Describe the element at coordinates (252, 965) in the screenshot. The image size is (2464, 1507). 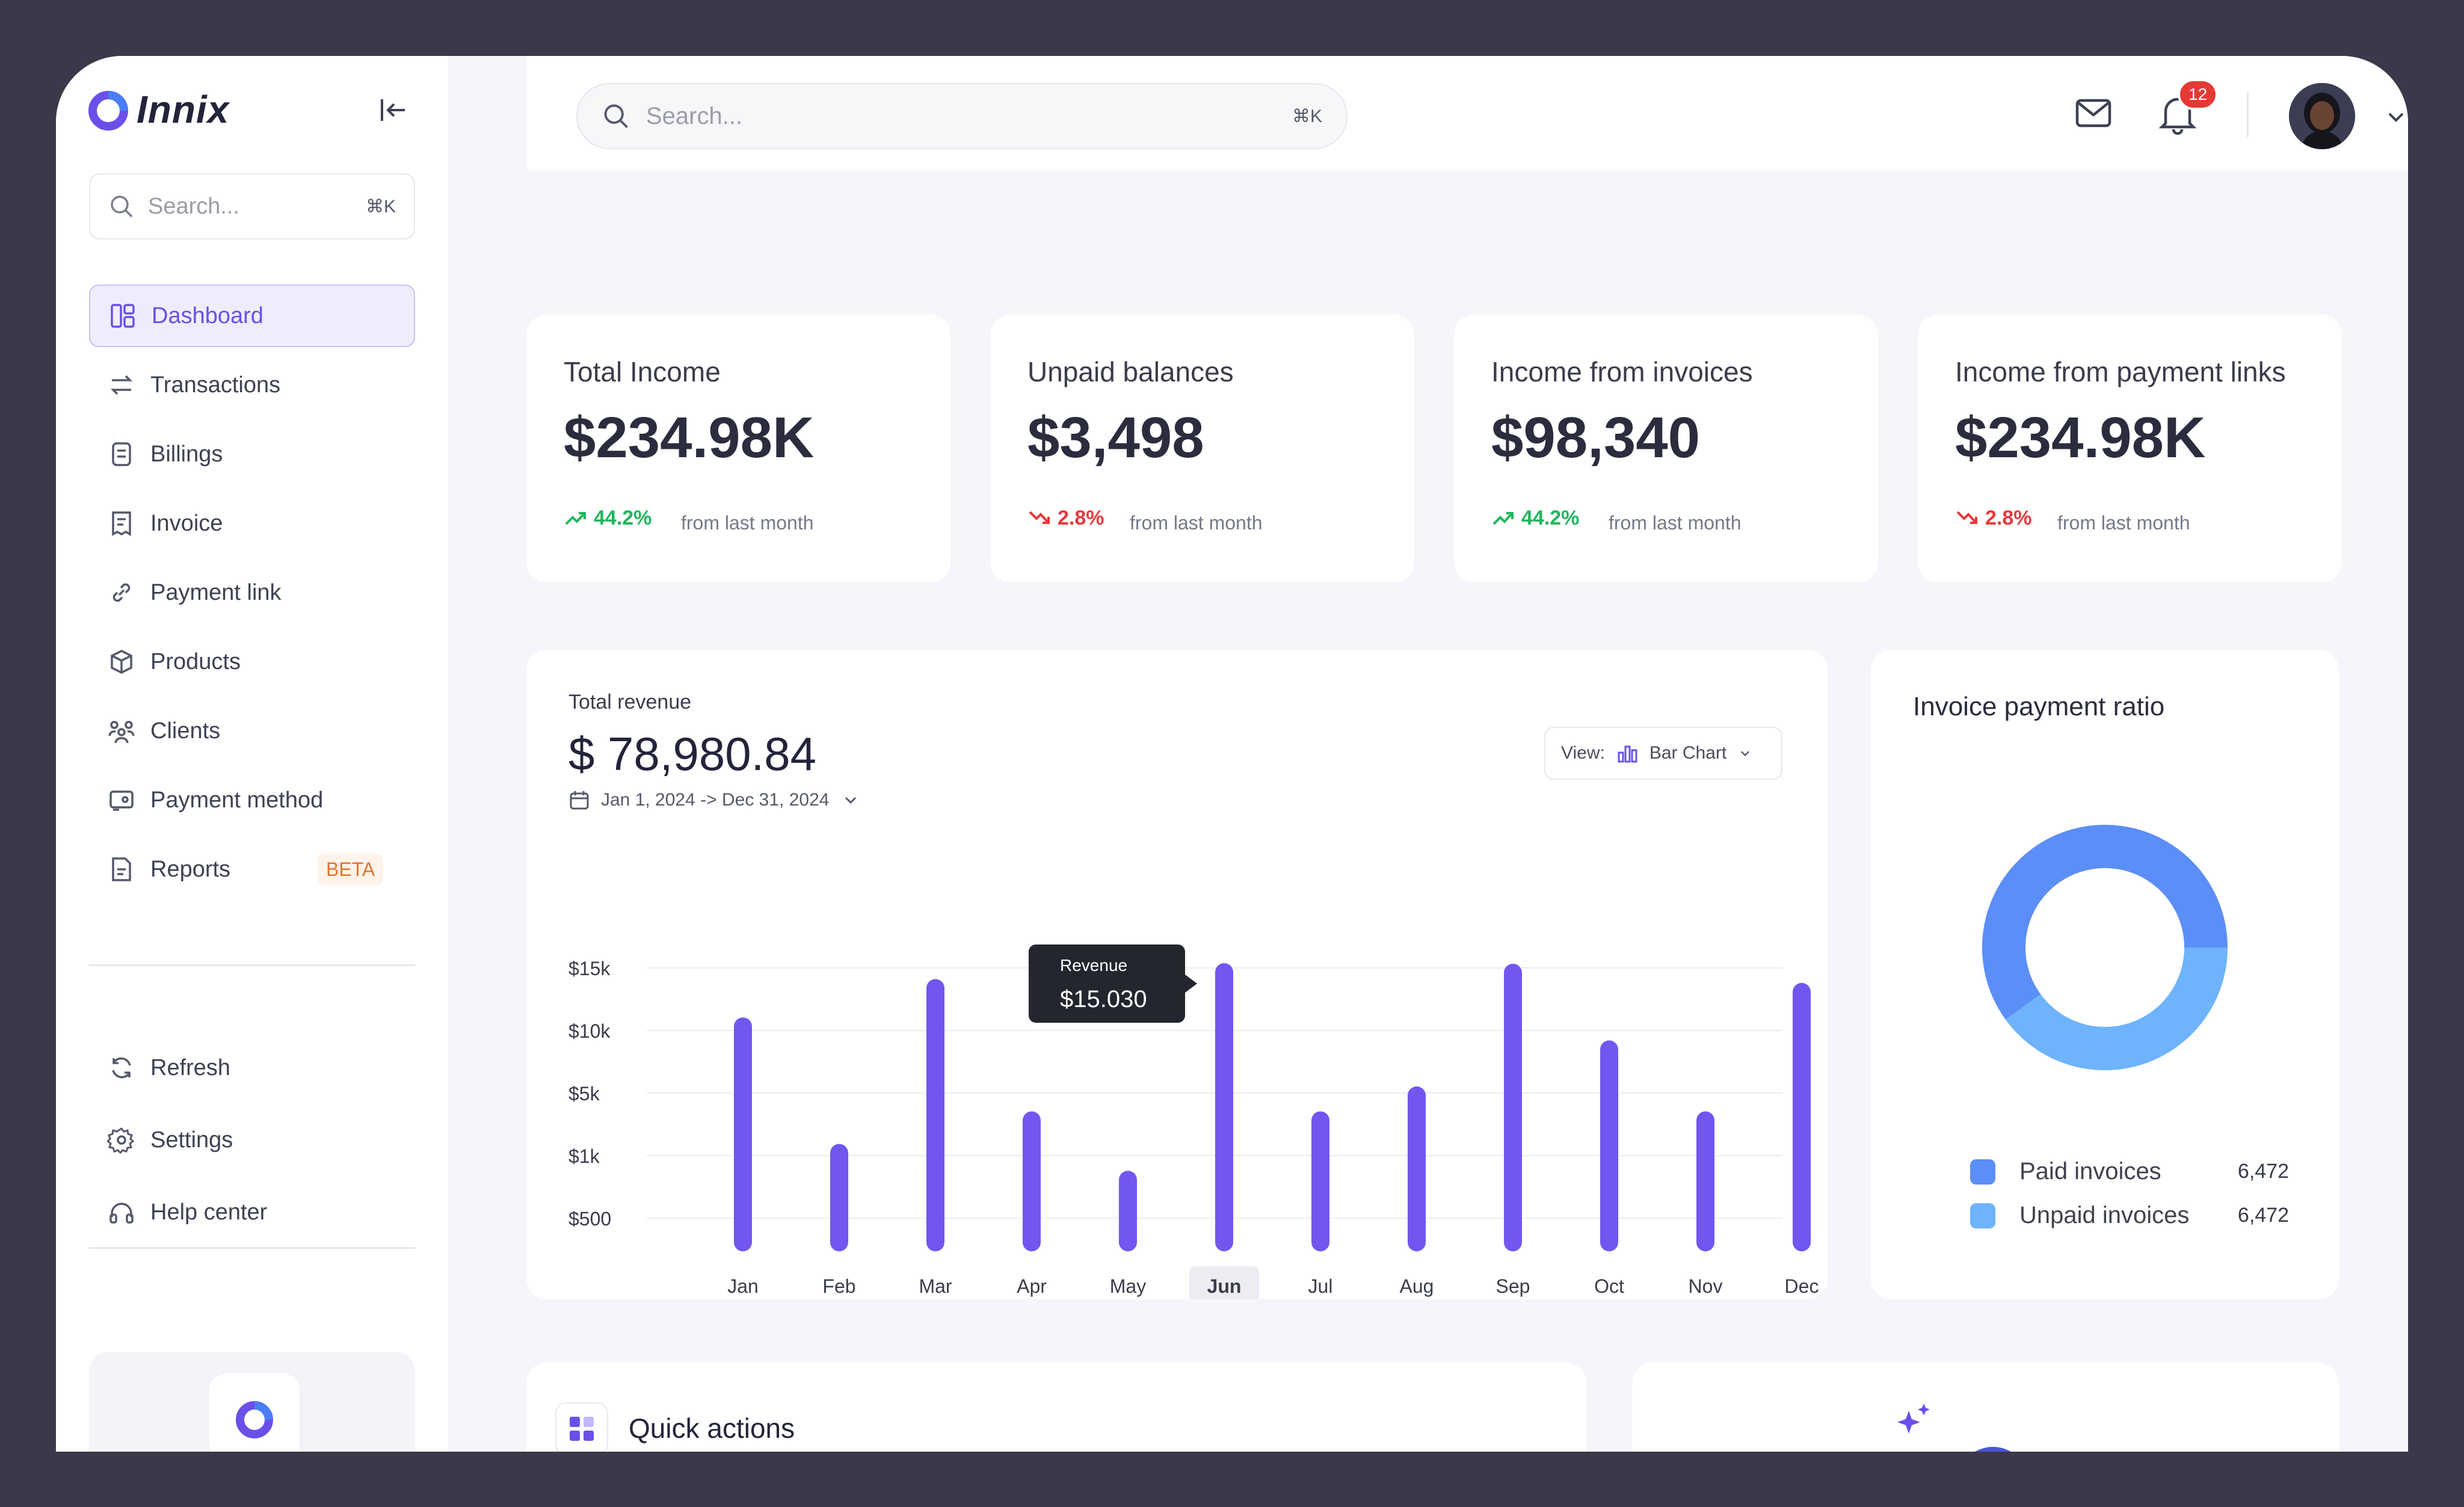
I see `sidebar-divider` at that location.